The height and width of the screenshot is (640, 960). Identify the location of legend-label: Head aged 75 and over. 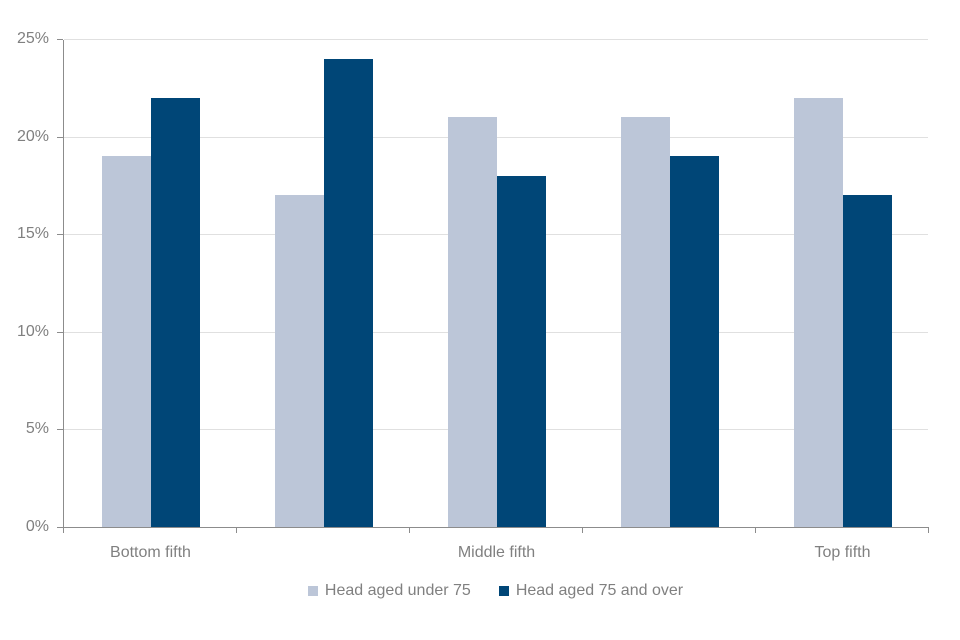
(599, 590).